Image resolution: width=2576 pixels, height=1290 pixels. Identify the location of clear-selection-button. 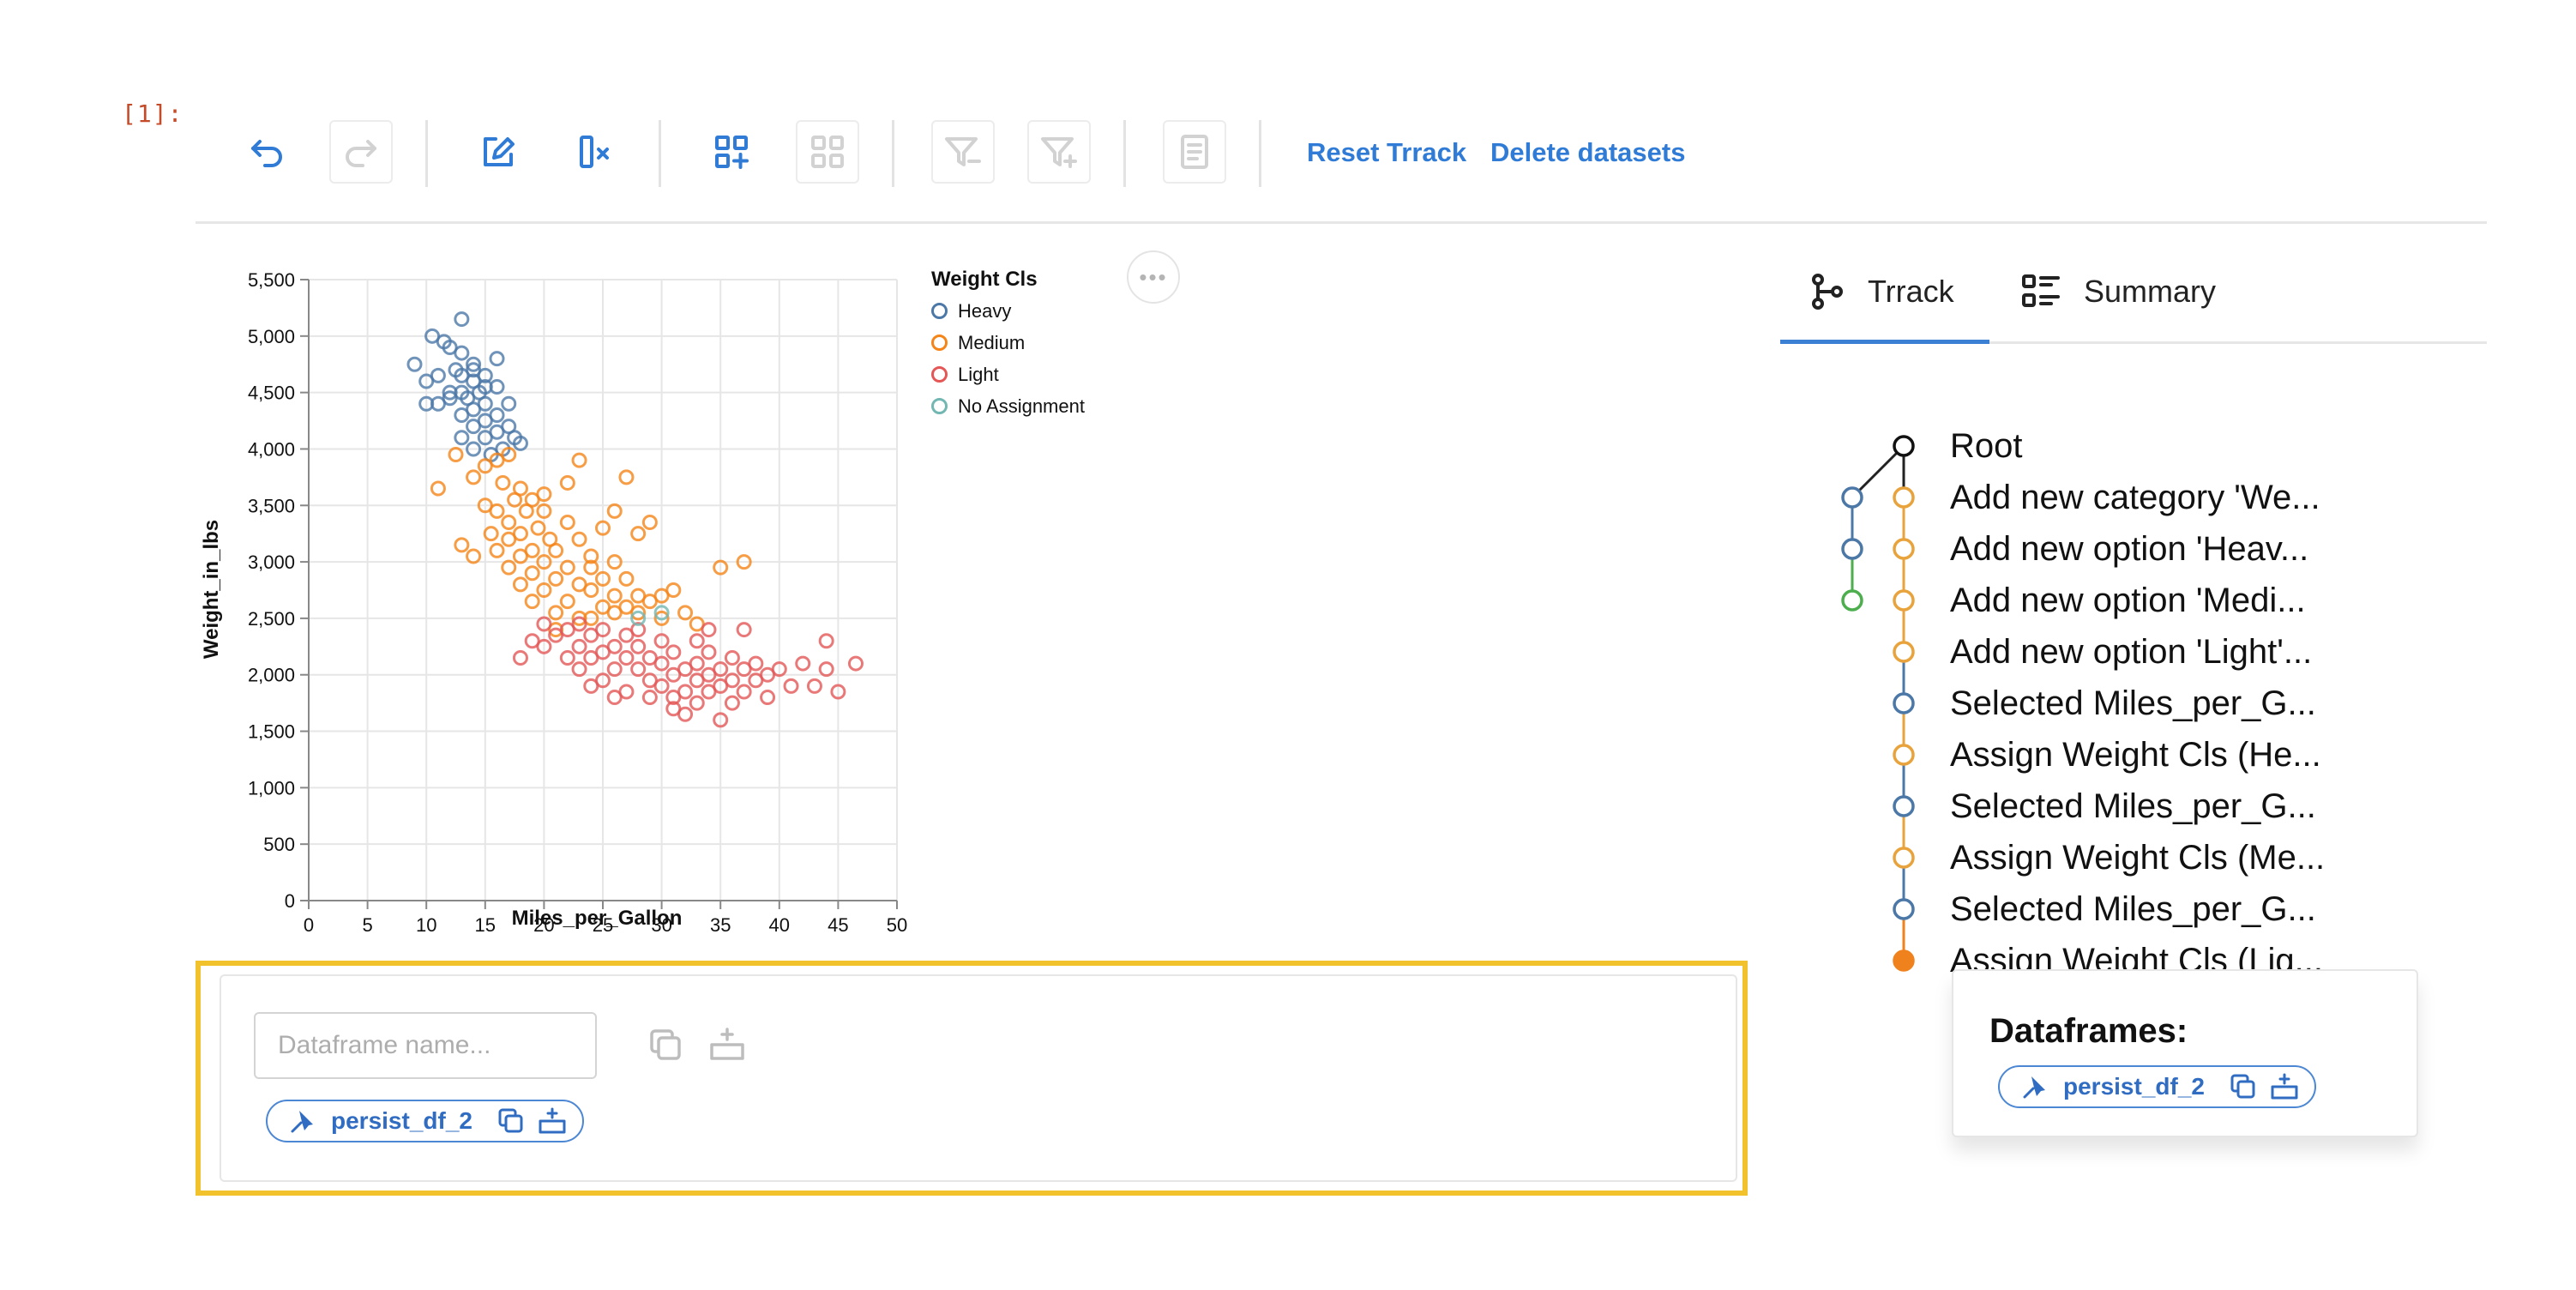
(594, 152).